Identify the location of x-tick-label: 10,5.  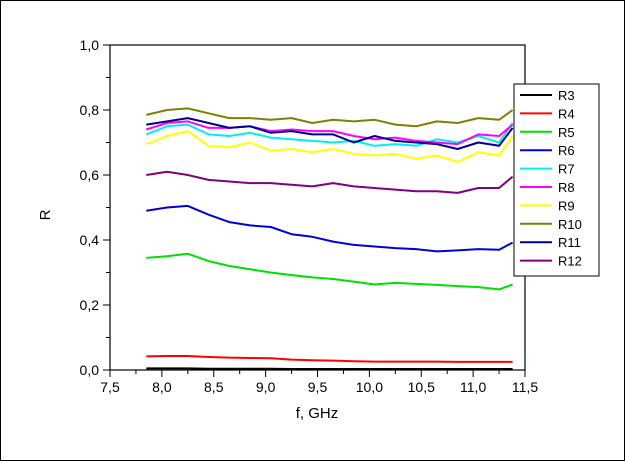
(421, 387).